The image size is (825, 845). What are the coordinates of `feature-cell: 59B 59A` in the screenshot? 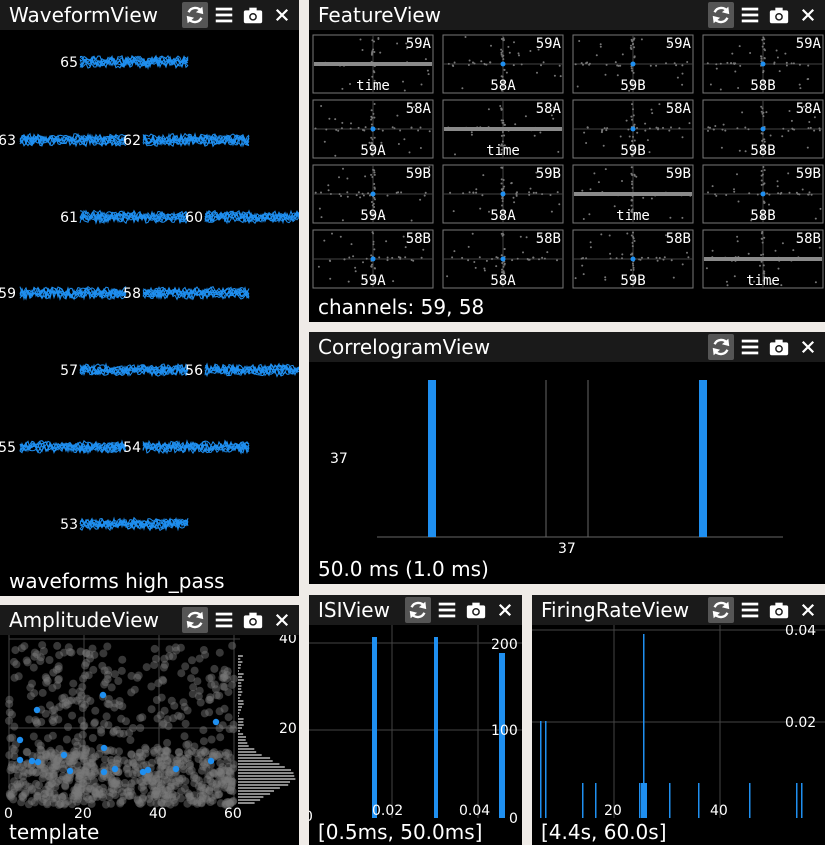 It's located at (373, 194).